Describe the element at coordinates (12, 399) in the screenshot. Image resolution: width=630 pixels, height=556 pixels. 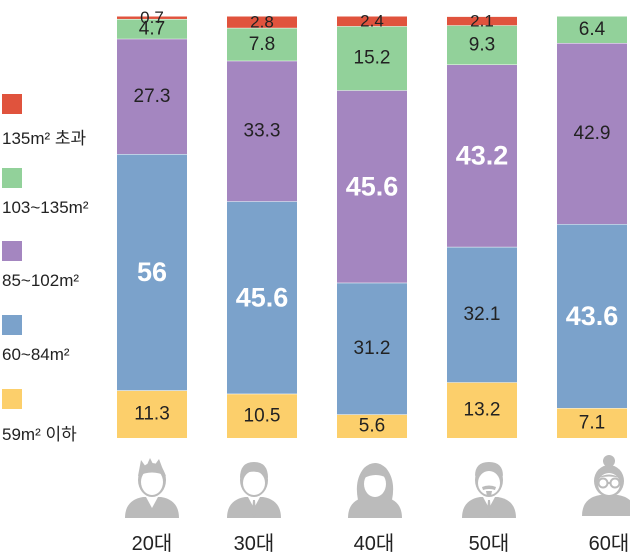
I see `legend-swatch-under59` at that location.